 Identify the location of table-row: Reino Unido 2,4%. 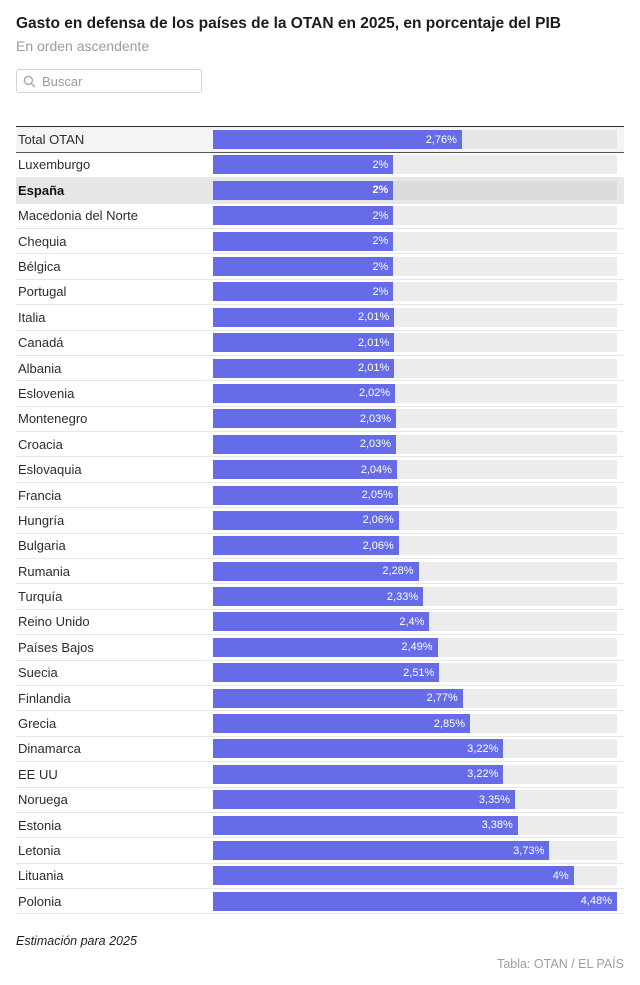
(320, 623).